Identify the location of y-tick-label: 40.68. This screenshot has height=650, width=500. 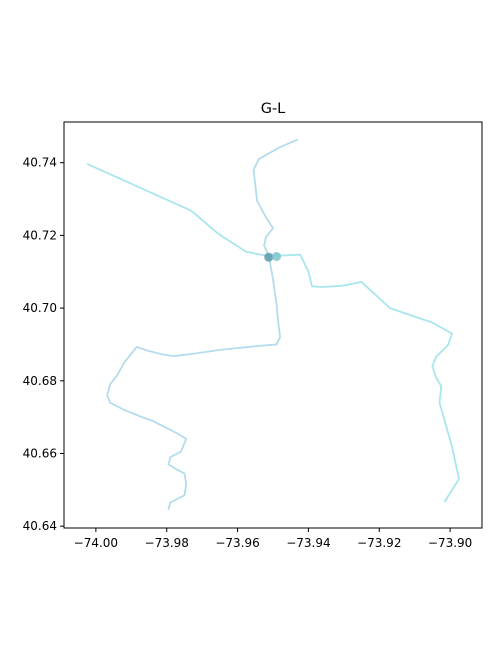
(40, 381).